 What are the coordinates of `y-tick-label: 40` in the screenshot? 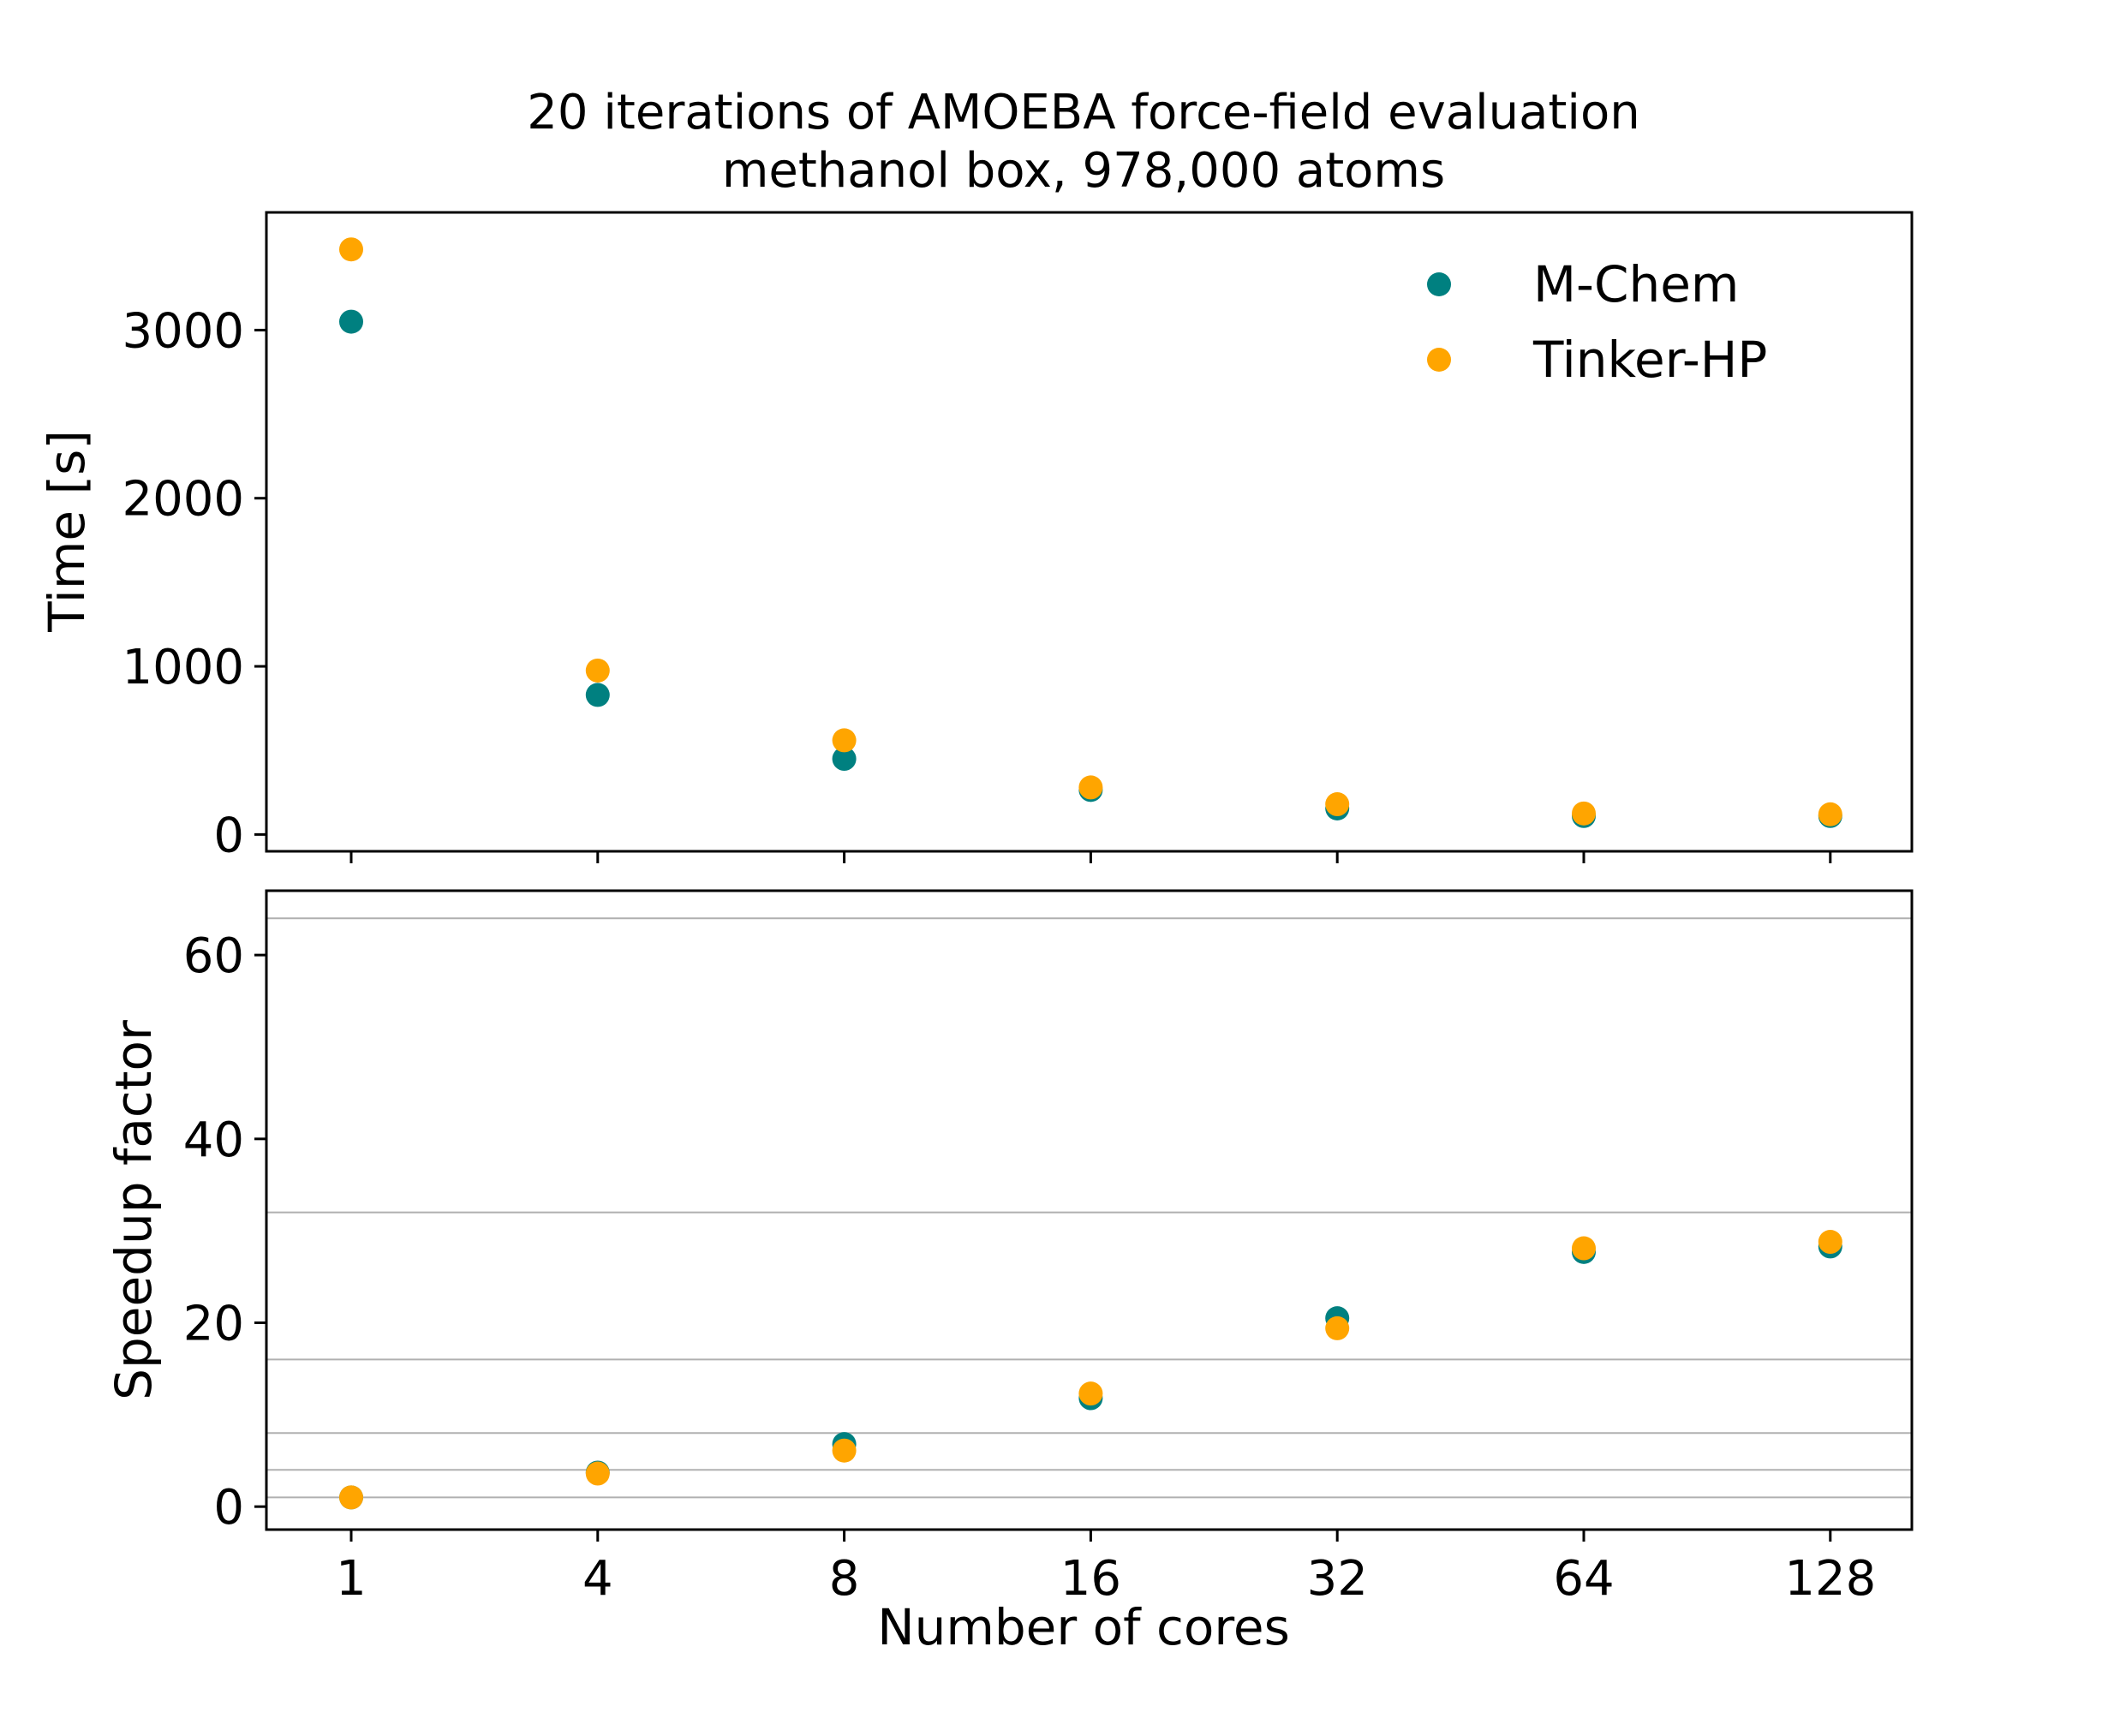 It's located at (213, 1140).